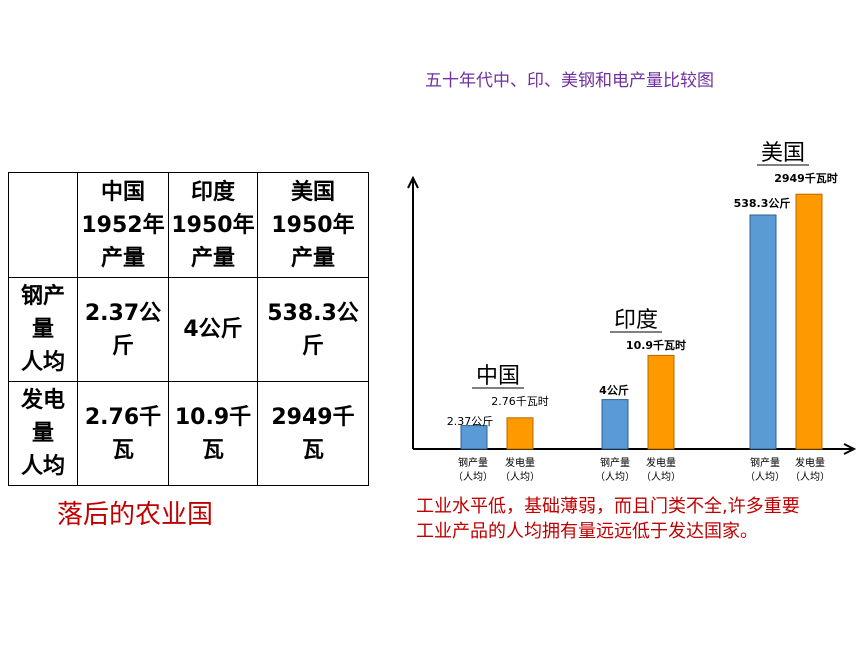 The height and width of the screenshot is (645, 860). I want to click on cell-steel-china: 2.37公 斤, so click(123, 329).